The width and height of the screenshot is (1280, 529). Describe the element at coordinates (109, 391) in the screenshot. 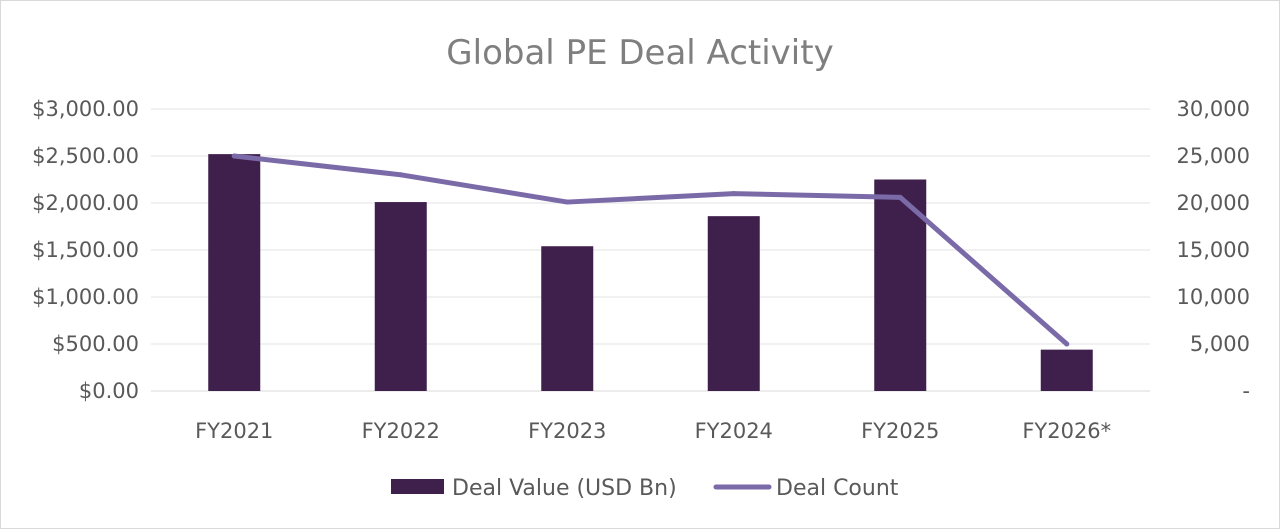

I see `left-tick-label: $0.00` at that location.